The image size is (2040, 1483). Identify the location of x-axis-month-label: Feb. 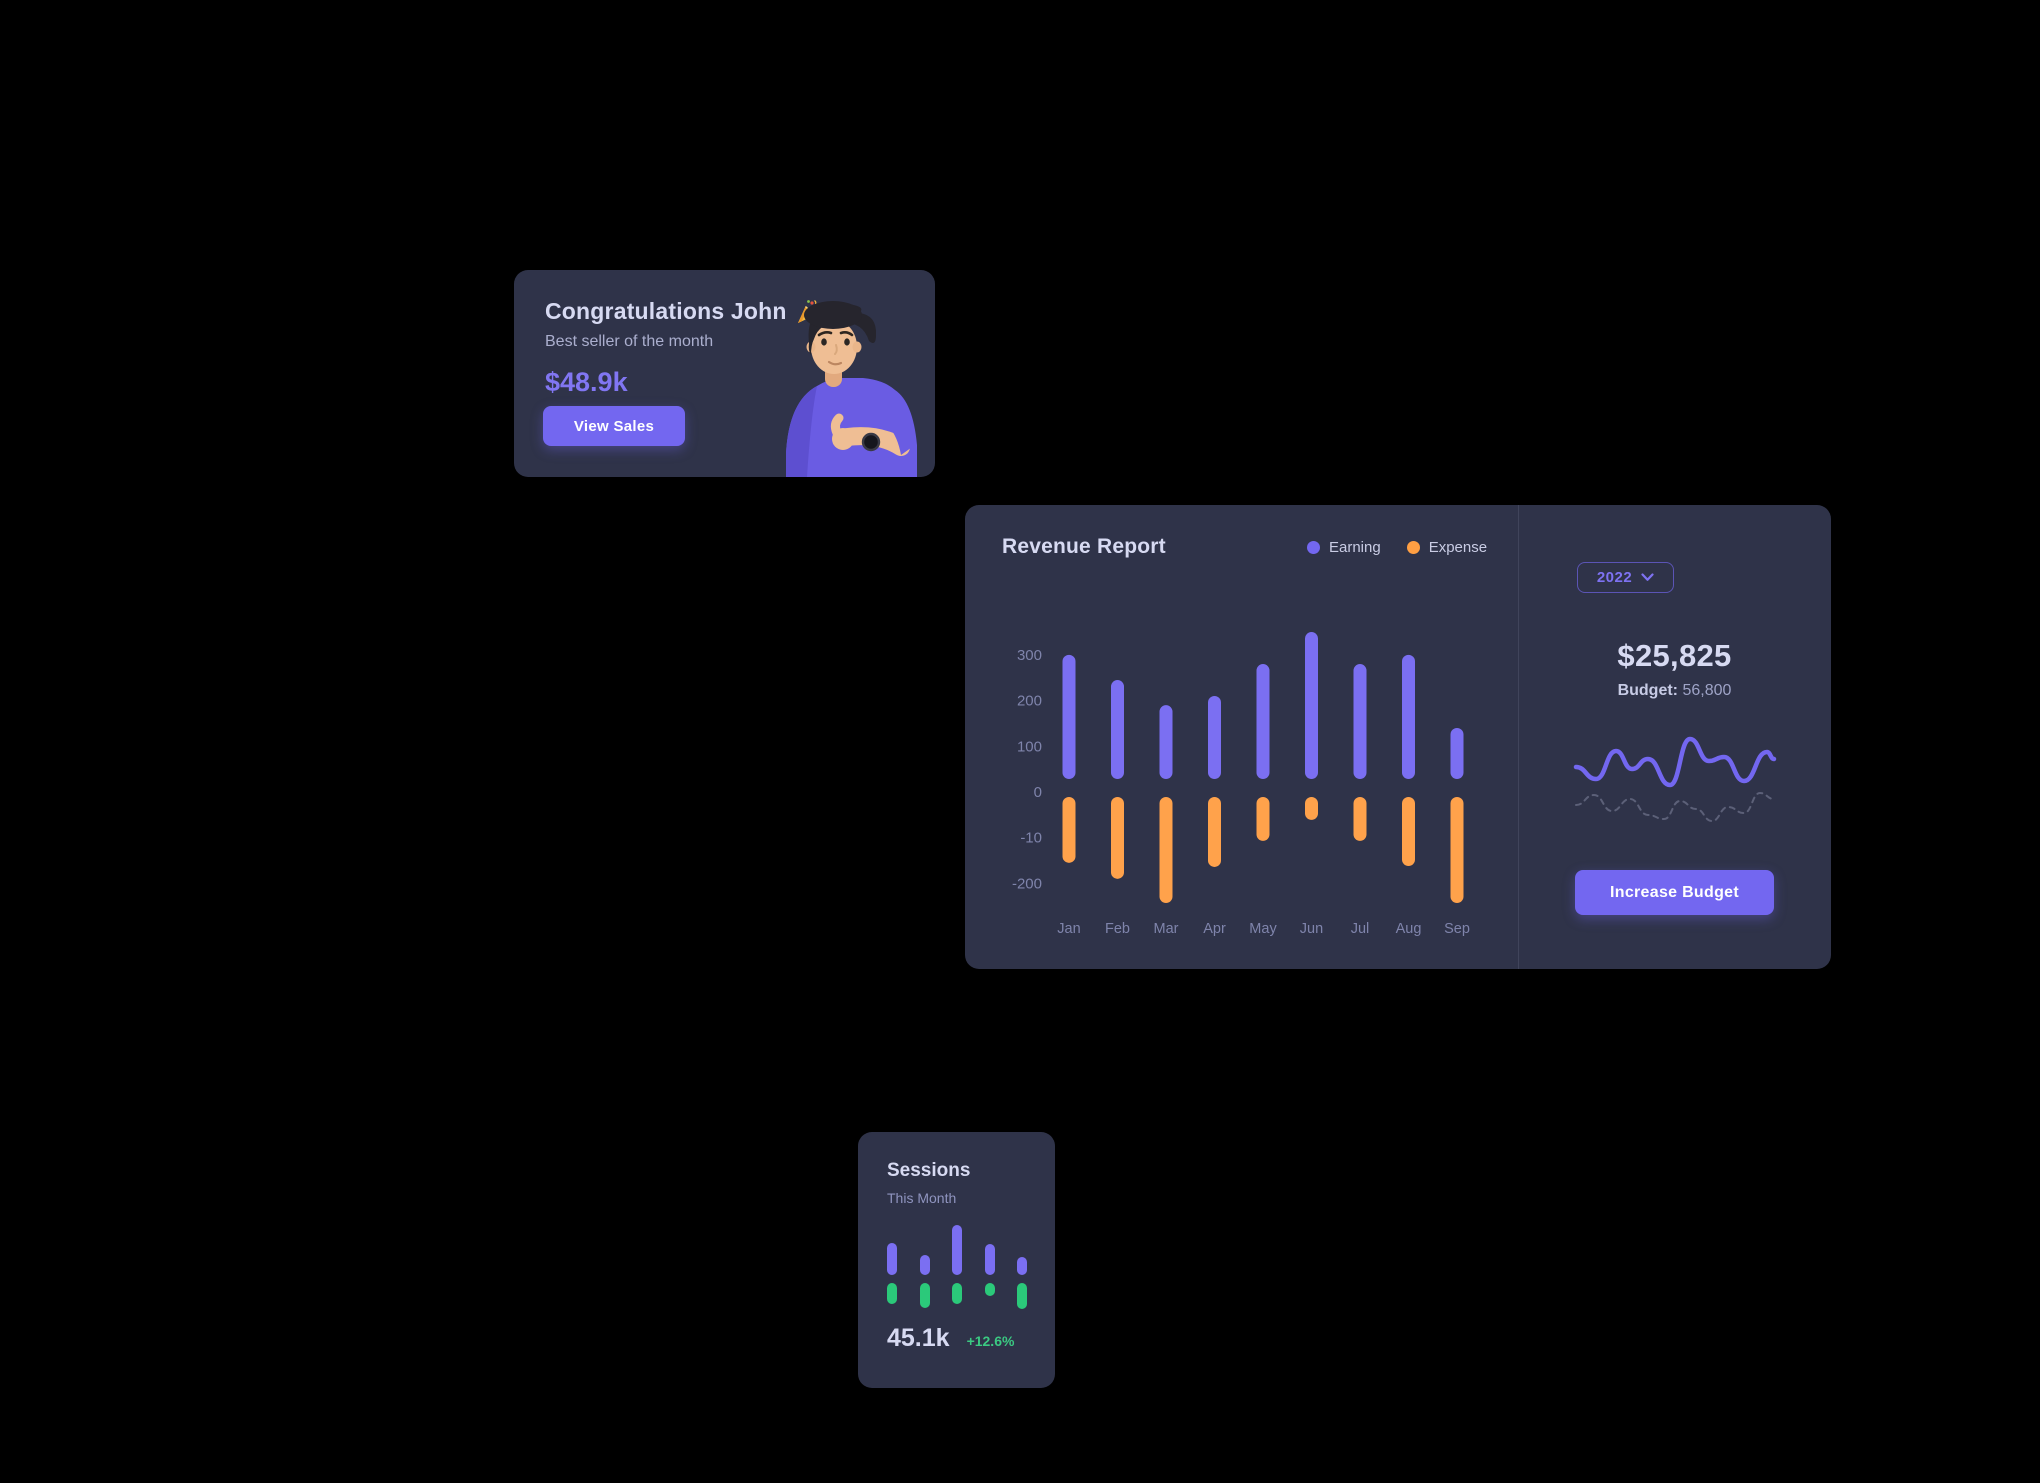
(1117, 929).